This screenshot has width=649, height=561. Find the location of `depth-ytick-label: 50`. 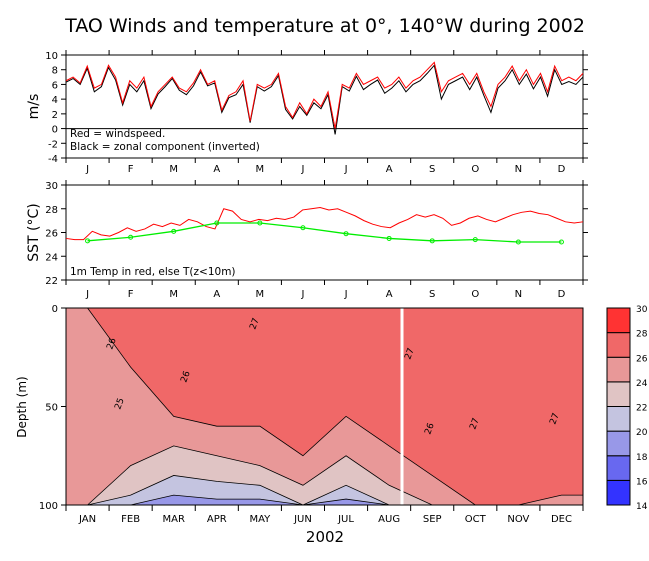

depth-ytick-label: 50 is located at coordinates (51, 408).